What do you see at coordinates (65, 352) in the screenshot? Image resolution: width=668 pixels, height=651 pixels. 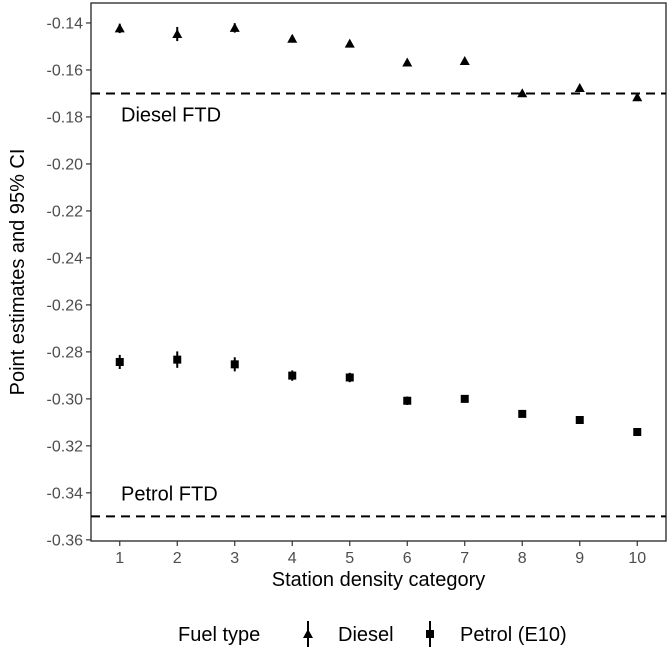 I see `y-tick-label: -0.28` at bounding box center [65, 352].